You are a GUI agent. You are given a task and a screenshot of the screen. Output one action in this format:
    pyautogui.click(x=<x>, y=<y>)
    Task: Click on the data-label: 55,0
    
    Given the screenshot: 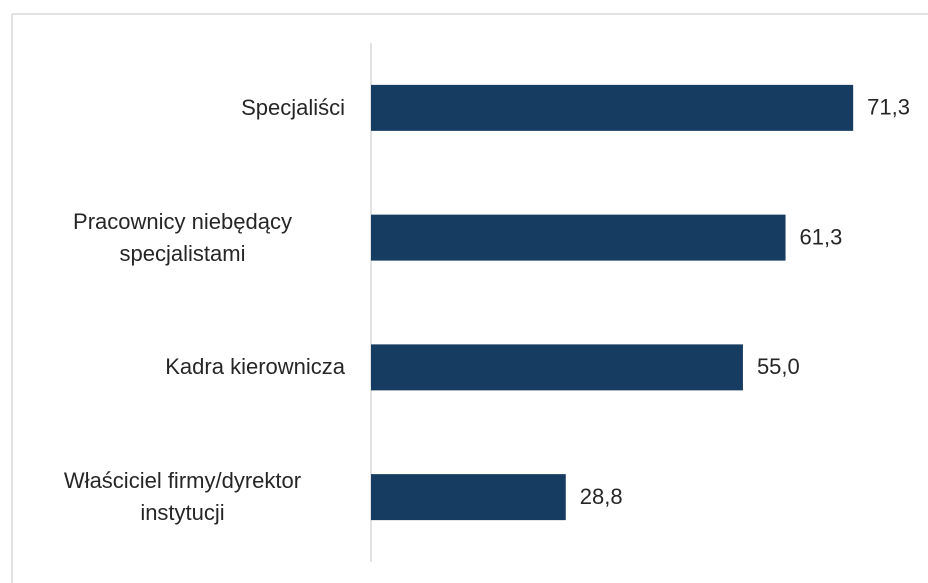 What is the action you would take?
    pyautogui.click(x=778, y=366)
    